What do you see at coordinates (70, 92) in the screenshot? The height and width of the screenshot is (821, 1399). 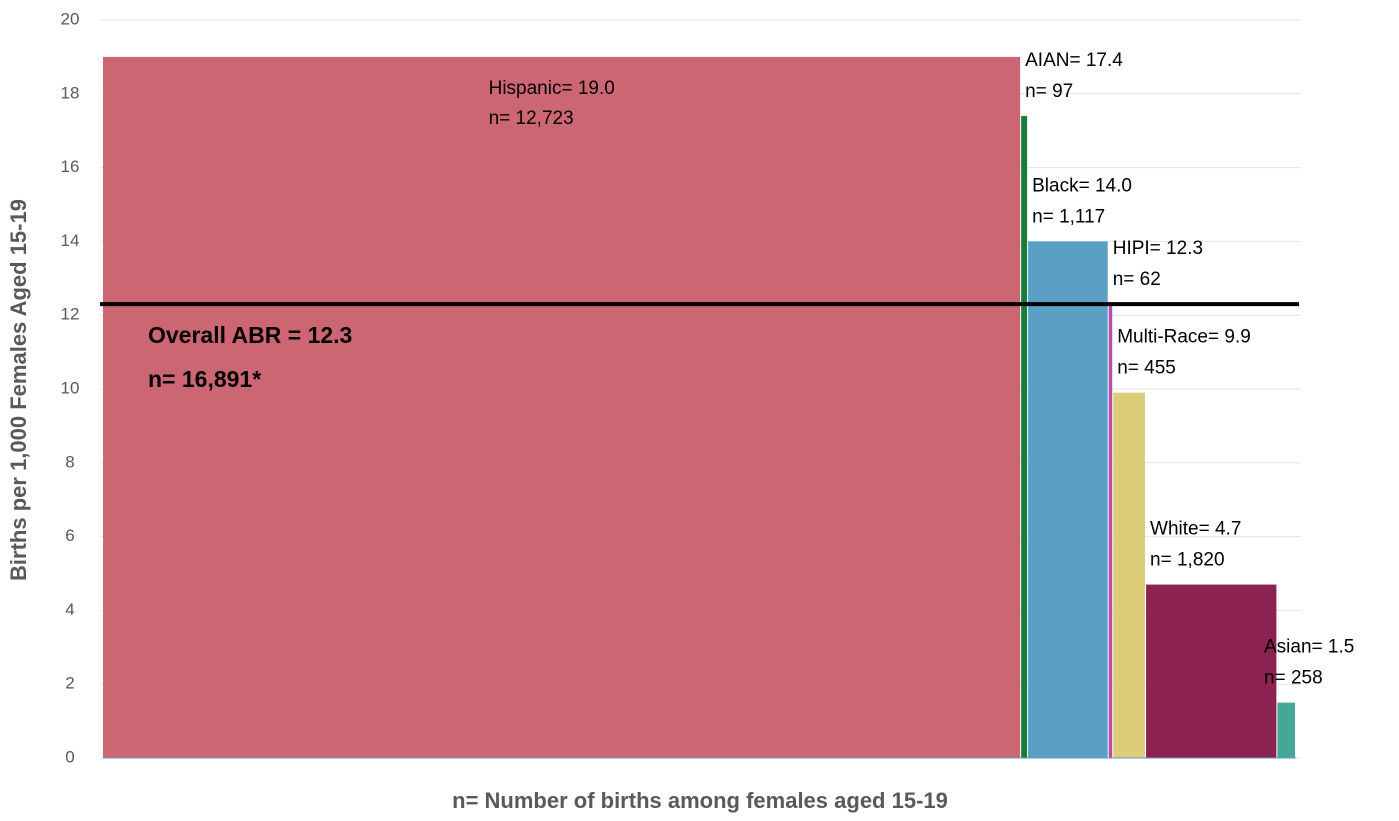 I see `y-tick-label: 18` at bounding box center [70, 92].